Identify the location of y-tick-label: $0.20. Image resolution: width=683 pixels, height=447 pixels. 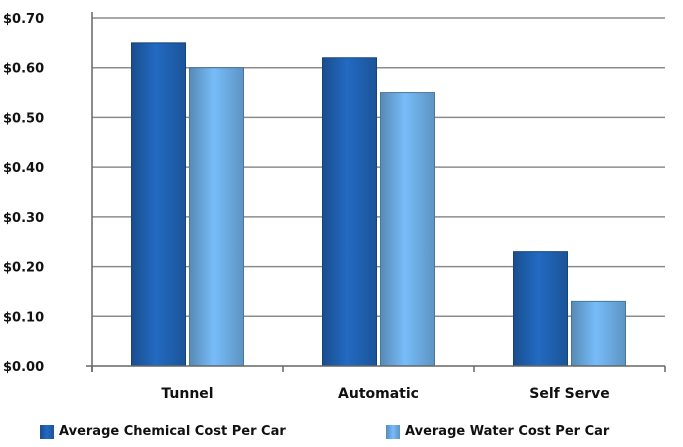
(23, 268).